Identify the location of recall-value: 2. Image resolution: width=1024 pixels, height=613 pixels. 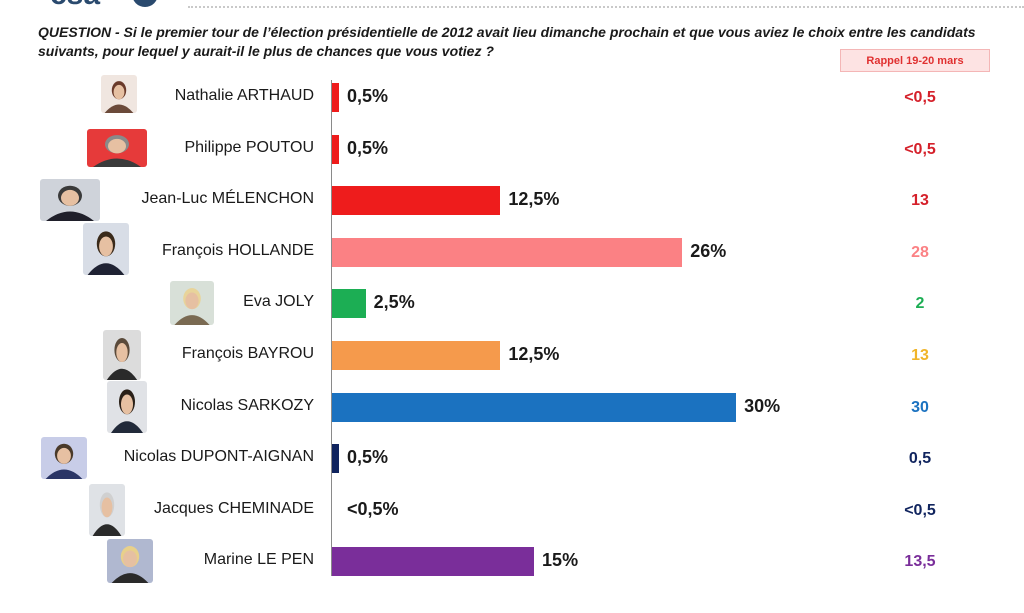
(920, 303).